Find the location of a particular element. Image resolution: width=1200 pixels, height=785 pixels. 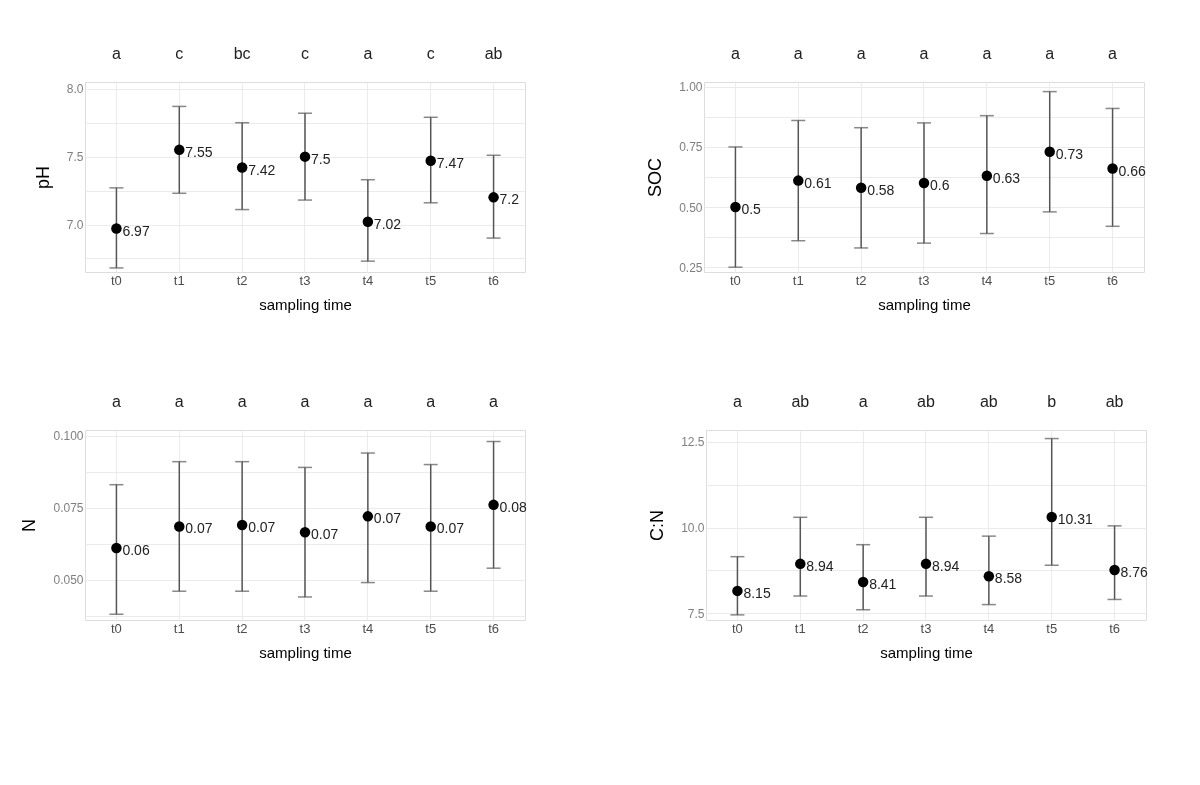

data-label: 7.02 is located at coordinates (387, 223).